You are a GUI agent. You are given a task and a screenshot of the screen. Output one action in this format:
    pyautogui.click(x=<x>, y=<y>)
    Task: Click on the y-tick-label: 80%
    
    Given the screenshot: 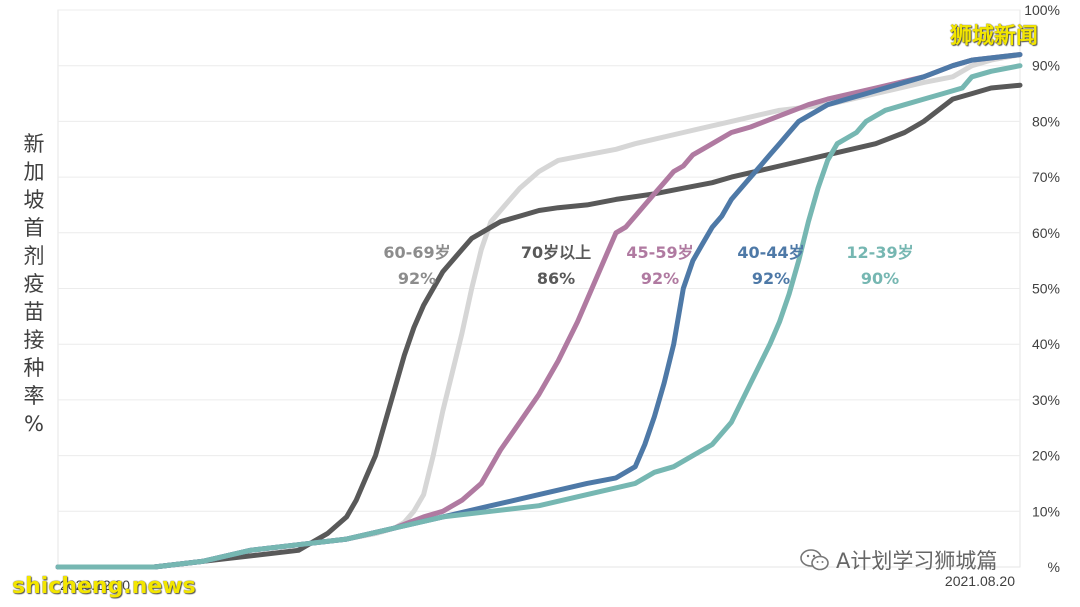 What is the action you would take?
    pyautogui.click(x=1046, y=121)
    